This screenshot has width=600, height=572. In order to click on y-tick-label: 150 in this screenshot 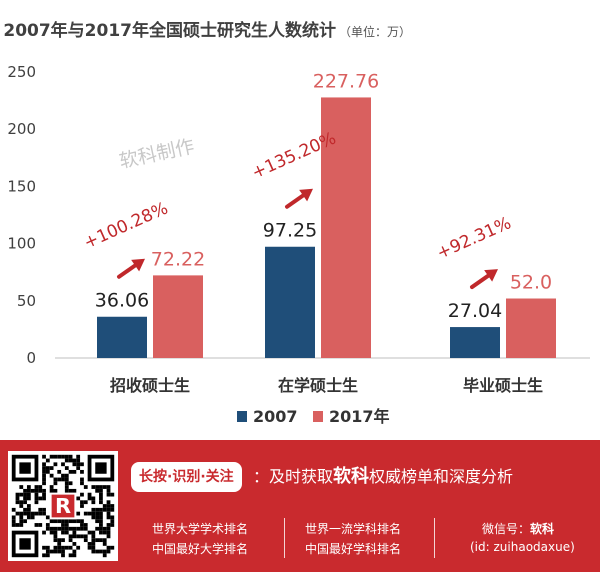, I will do `click(21, 186)`.